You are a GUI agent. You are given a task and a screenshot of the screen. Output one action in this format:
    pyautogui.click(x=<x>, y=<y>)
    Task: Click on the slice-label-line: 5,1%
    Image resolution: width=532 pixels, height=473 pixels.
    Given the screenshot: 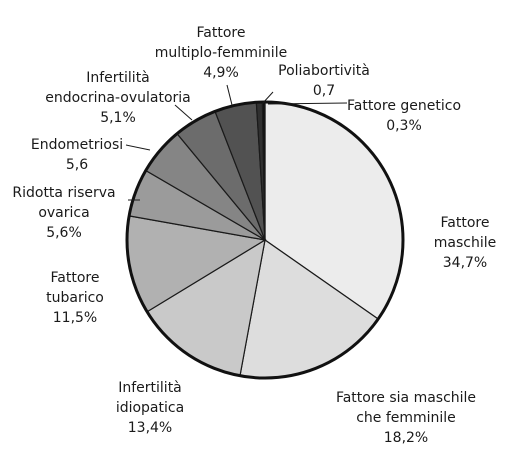 What is the action you would take?
    pyautogui.click(x=118, y=118)
    